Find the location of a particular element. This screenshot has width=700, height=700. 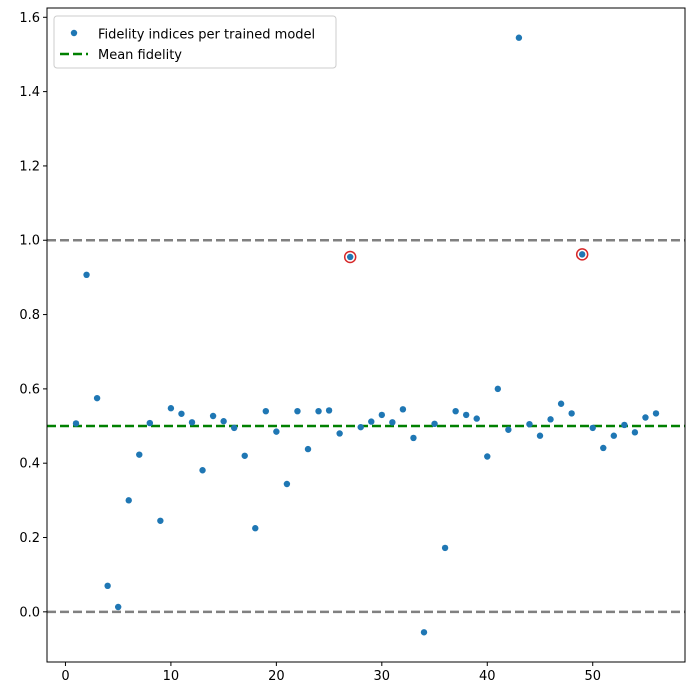

x-tick-label: 40 is located at coordinates (487, 676).